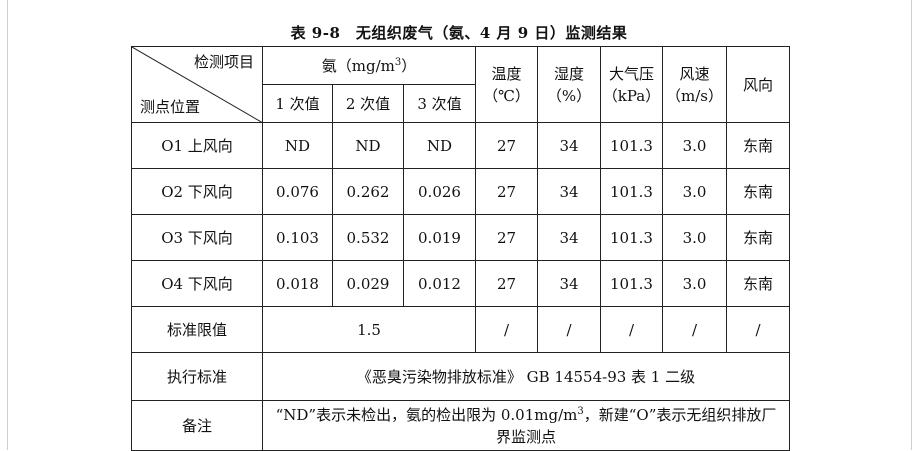 This screenshot has height=451, width=918. Describe the element at coordinates (758, 84) in the screenshot. I see `wind-direction-header: 风向` at that location.